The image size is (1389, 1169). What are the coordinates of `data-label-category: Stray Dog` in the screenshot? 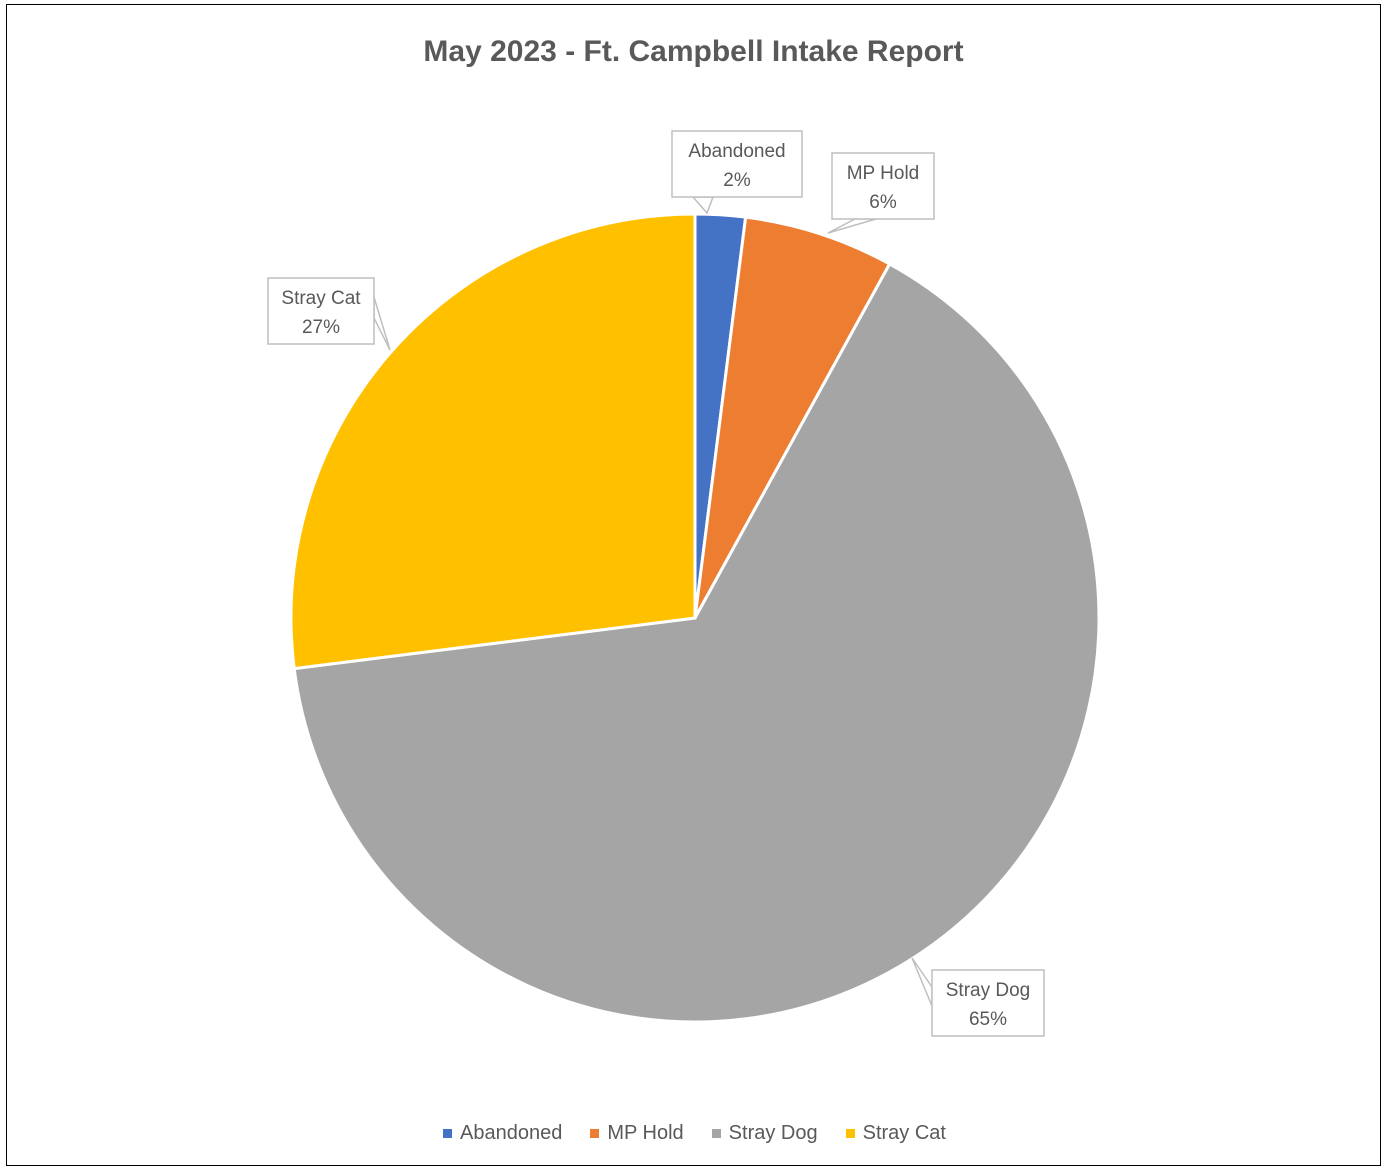 It's located at (988, 990).